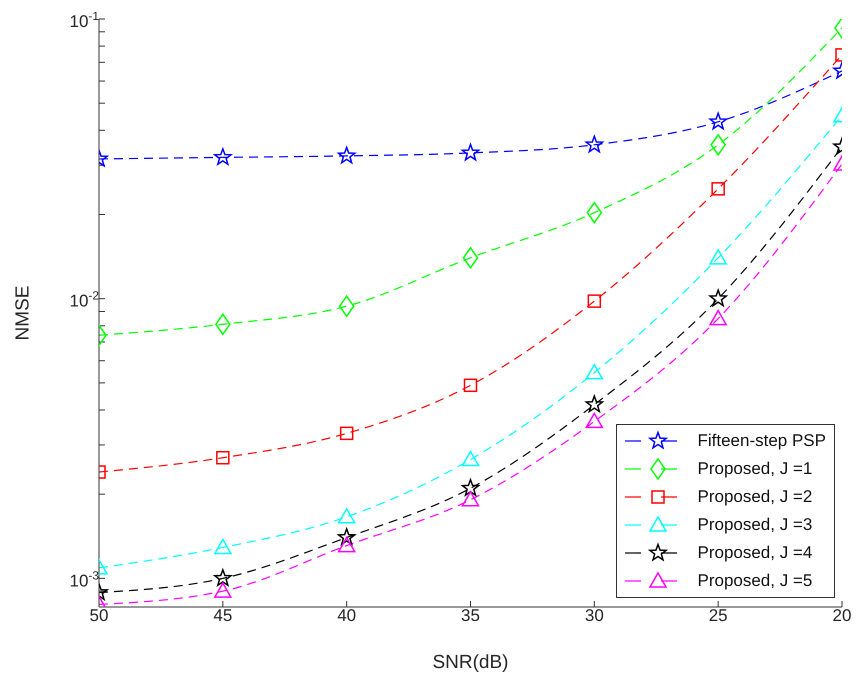 The image size is (858, 684). Describe the element at coordinates (718, 615) in the screenshot. I see `x-tick-label: 25` at that location.